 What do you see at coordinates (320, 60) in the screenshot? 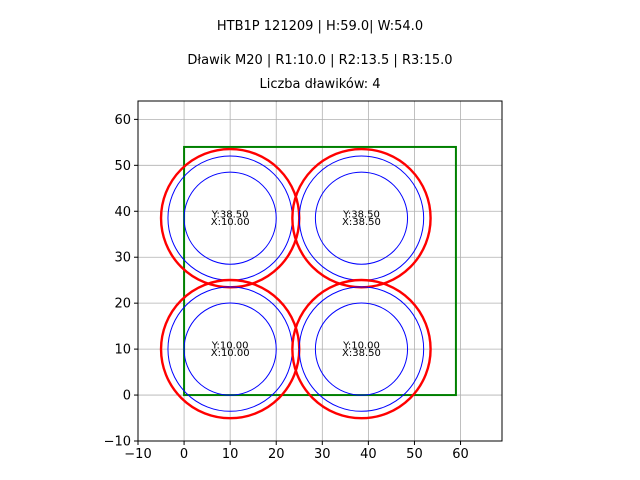
I see `chart-title-line-2: Dławik M20 | R1:10.0 | R2:13.5 | R3:15.0` at bounding box center [320, 60].